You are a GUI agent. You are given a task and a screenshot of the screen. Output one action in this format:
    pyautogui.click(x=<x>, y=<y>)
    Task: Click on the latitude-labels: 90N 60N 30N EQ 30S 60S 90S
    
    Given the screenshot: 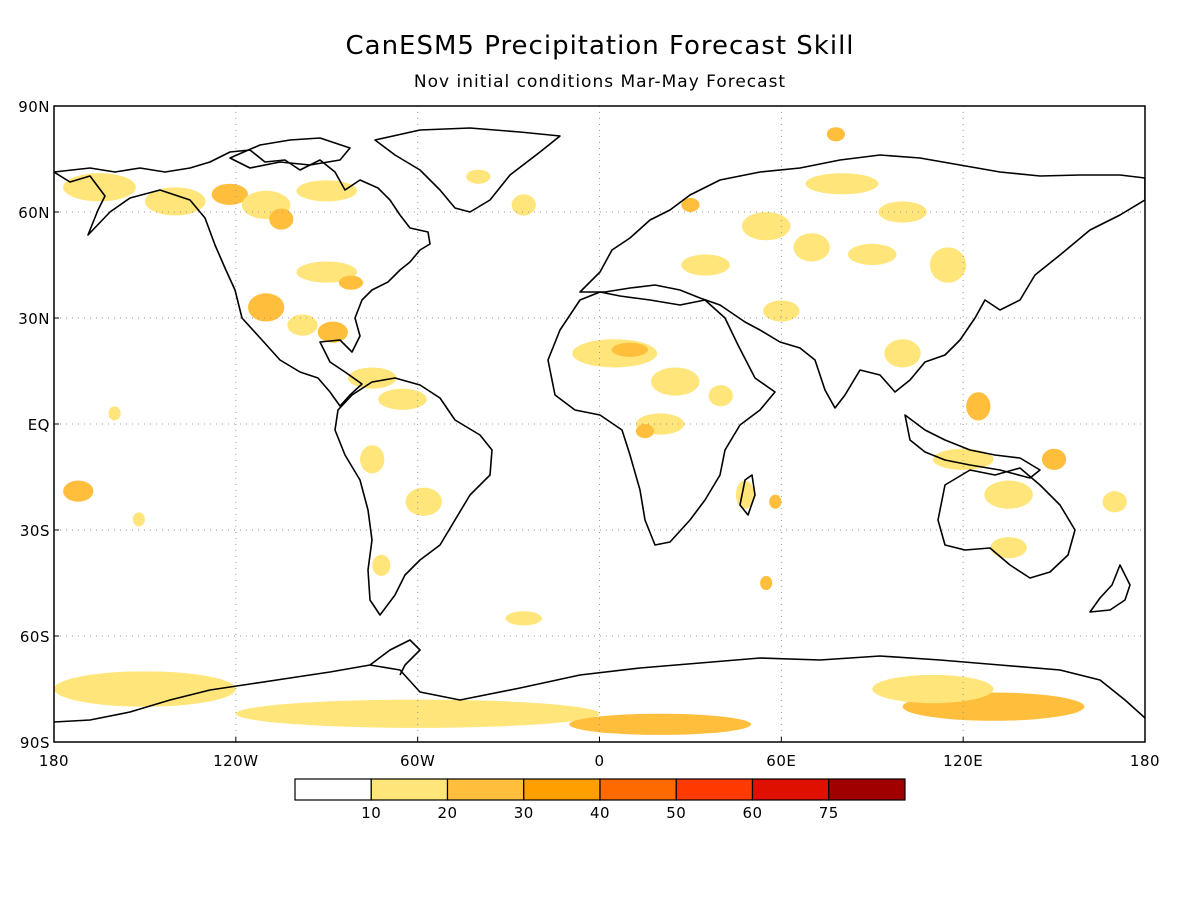 What is the action you would take?
    pyautogui.click(x=38, y=425)
    